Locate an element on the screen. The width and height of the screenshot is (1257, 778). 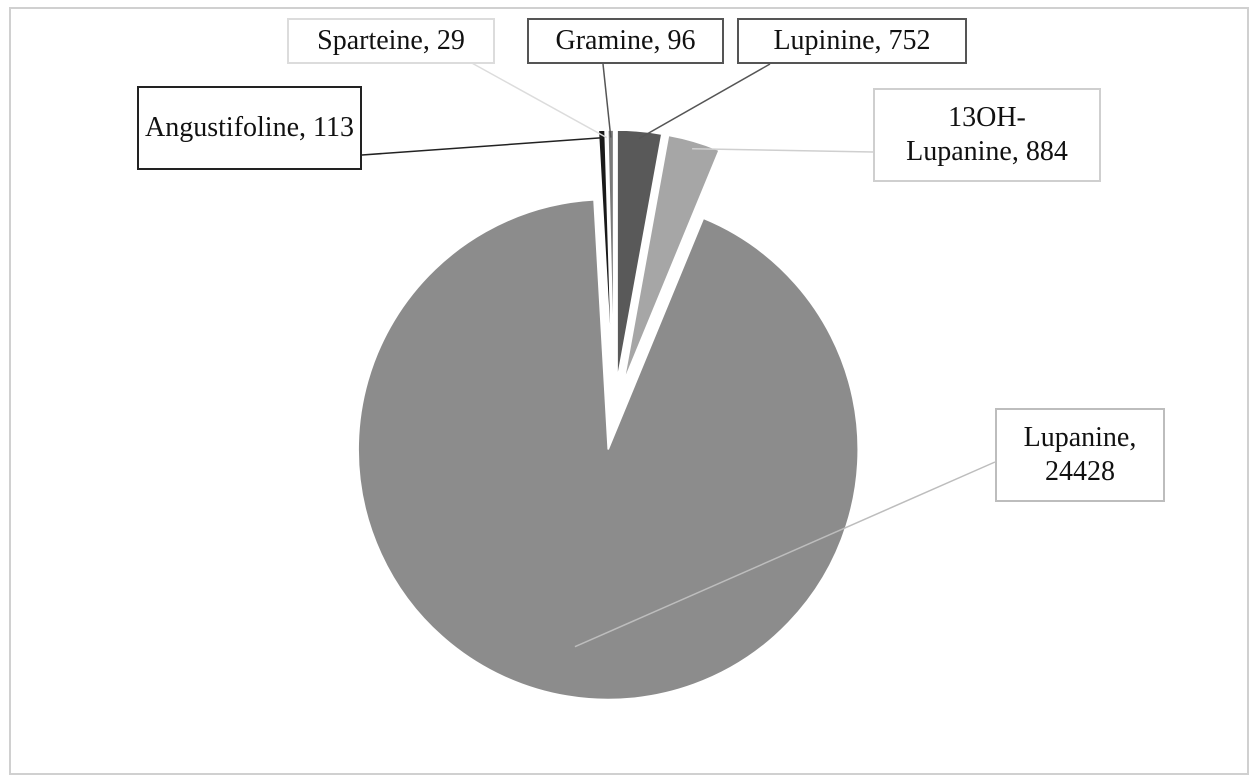
data-label-text: Lupanine, 24428 is located at coordinates (1080, 454).